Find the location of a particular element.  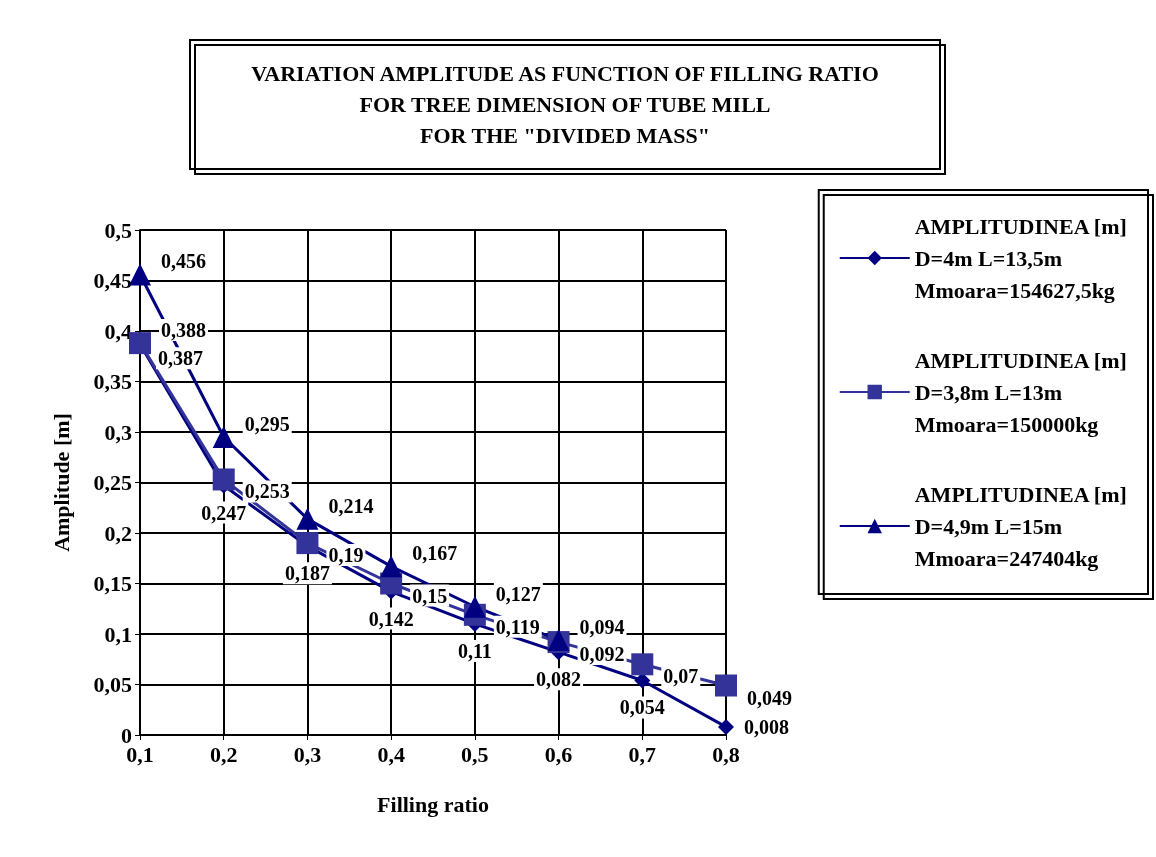

y-tick-label: 0,15 is located at coordinates (112, 583).